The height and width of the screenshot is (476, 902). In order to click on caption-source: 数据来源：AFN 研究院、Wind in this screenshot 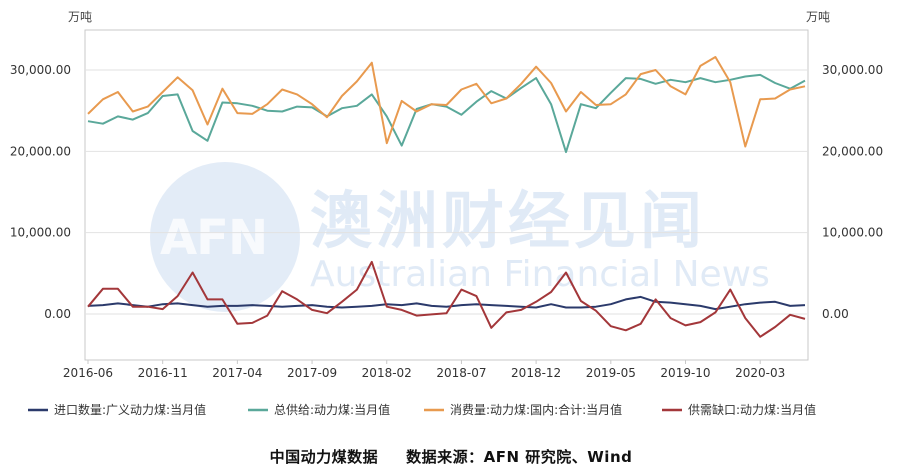, I will do `click(519, 457)`.